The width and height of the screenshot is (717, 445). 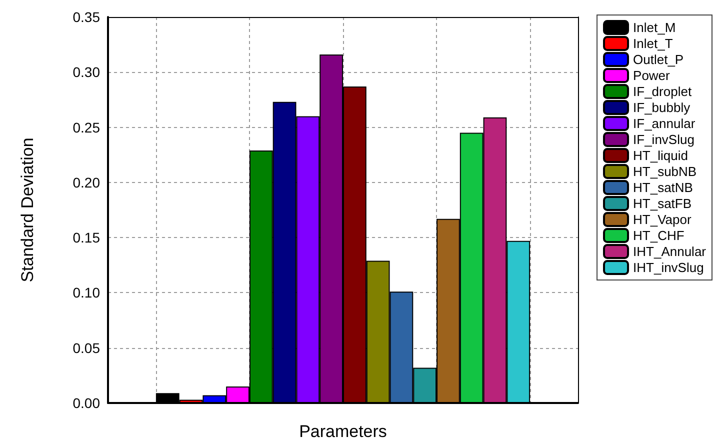 What do you see at coordinates (658, 235) in the screenshot?
I see `legend-label: HT_CHF` at bounding box center [658, 235].